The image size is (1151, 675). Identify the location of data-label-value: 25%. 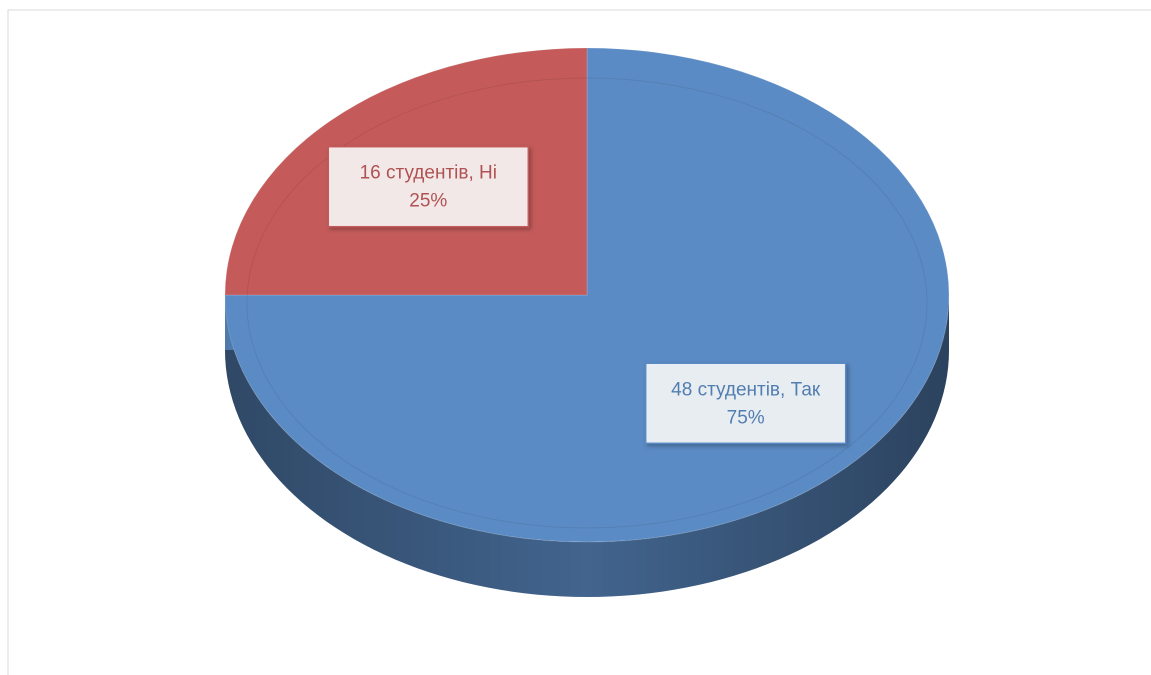
(428, 201).